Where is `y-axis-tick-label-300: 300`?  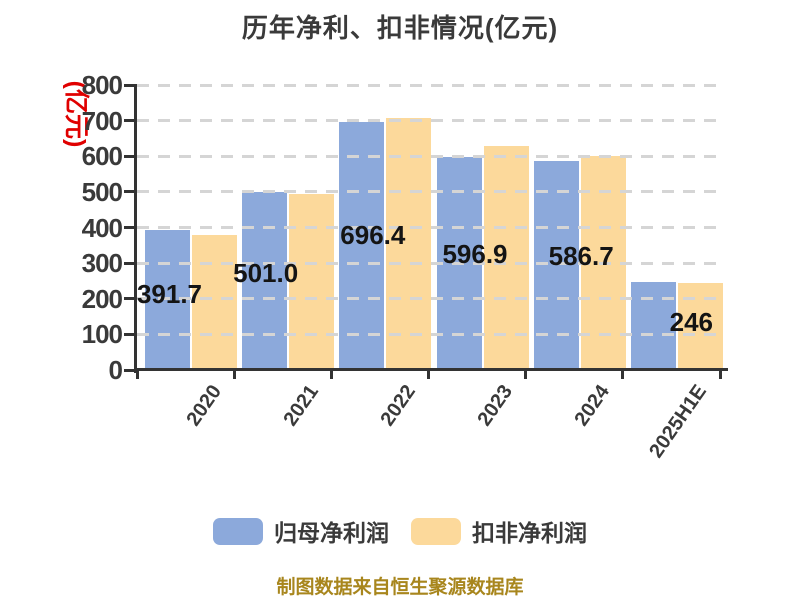
y-axis-tick-label-300: 300 is located at coordinates (102, 263).